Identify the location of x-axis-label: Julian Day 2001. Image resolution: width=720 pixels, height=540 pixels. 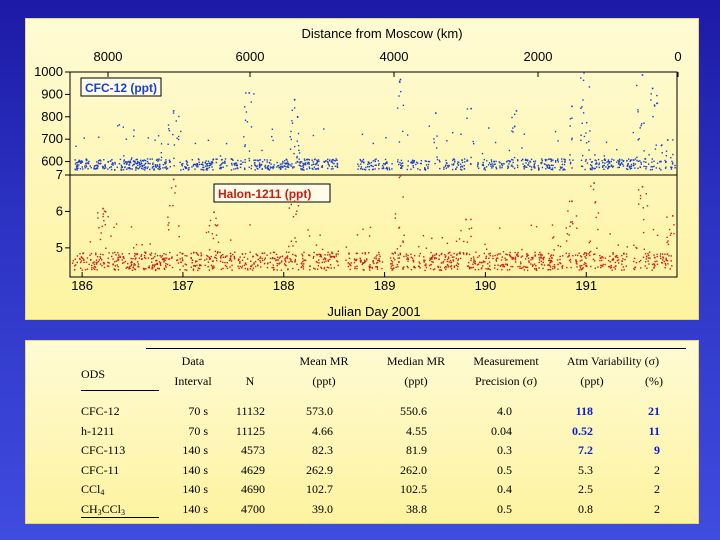
(373, 311).